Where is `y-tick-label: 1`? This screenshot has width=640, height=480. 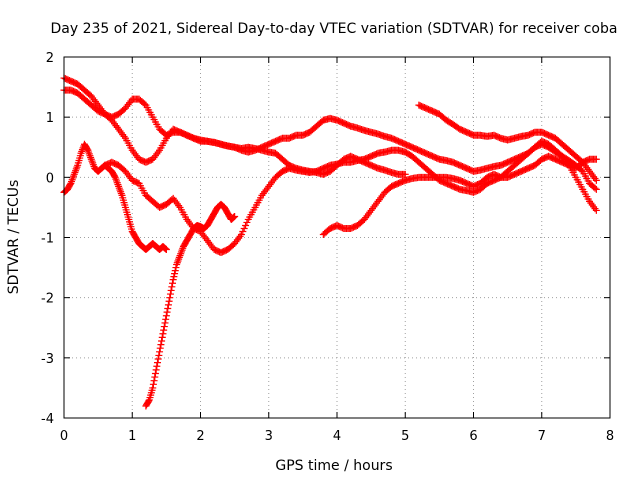 y-tick-label: 1 is located at coordinates (50, 118).